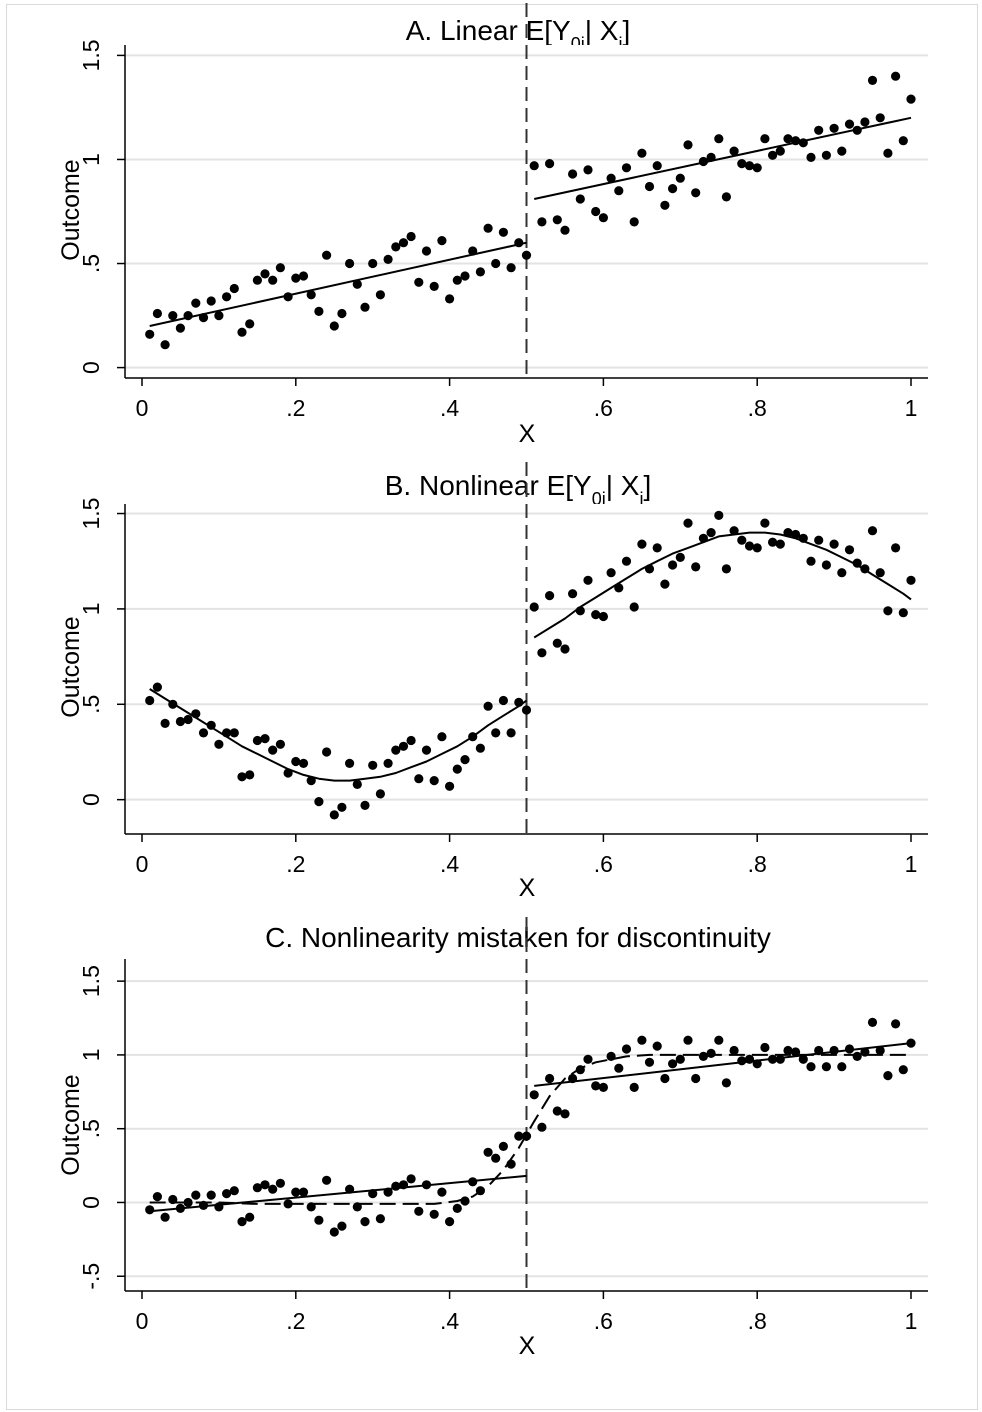 This screenshot has width=982, height=1412. What do you see at coordinates (91, 1128) in the screenshot?
I see `ytick-label-c: .5` at bounding box center [91, 1128].